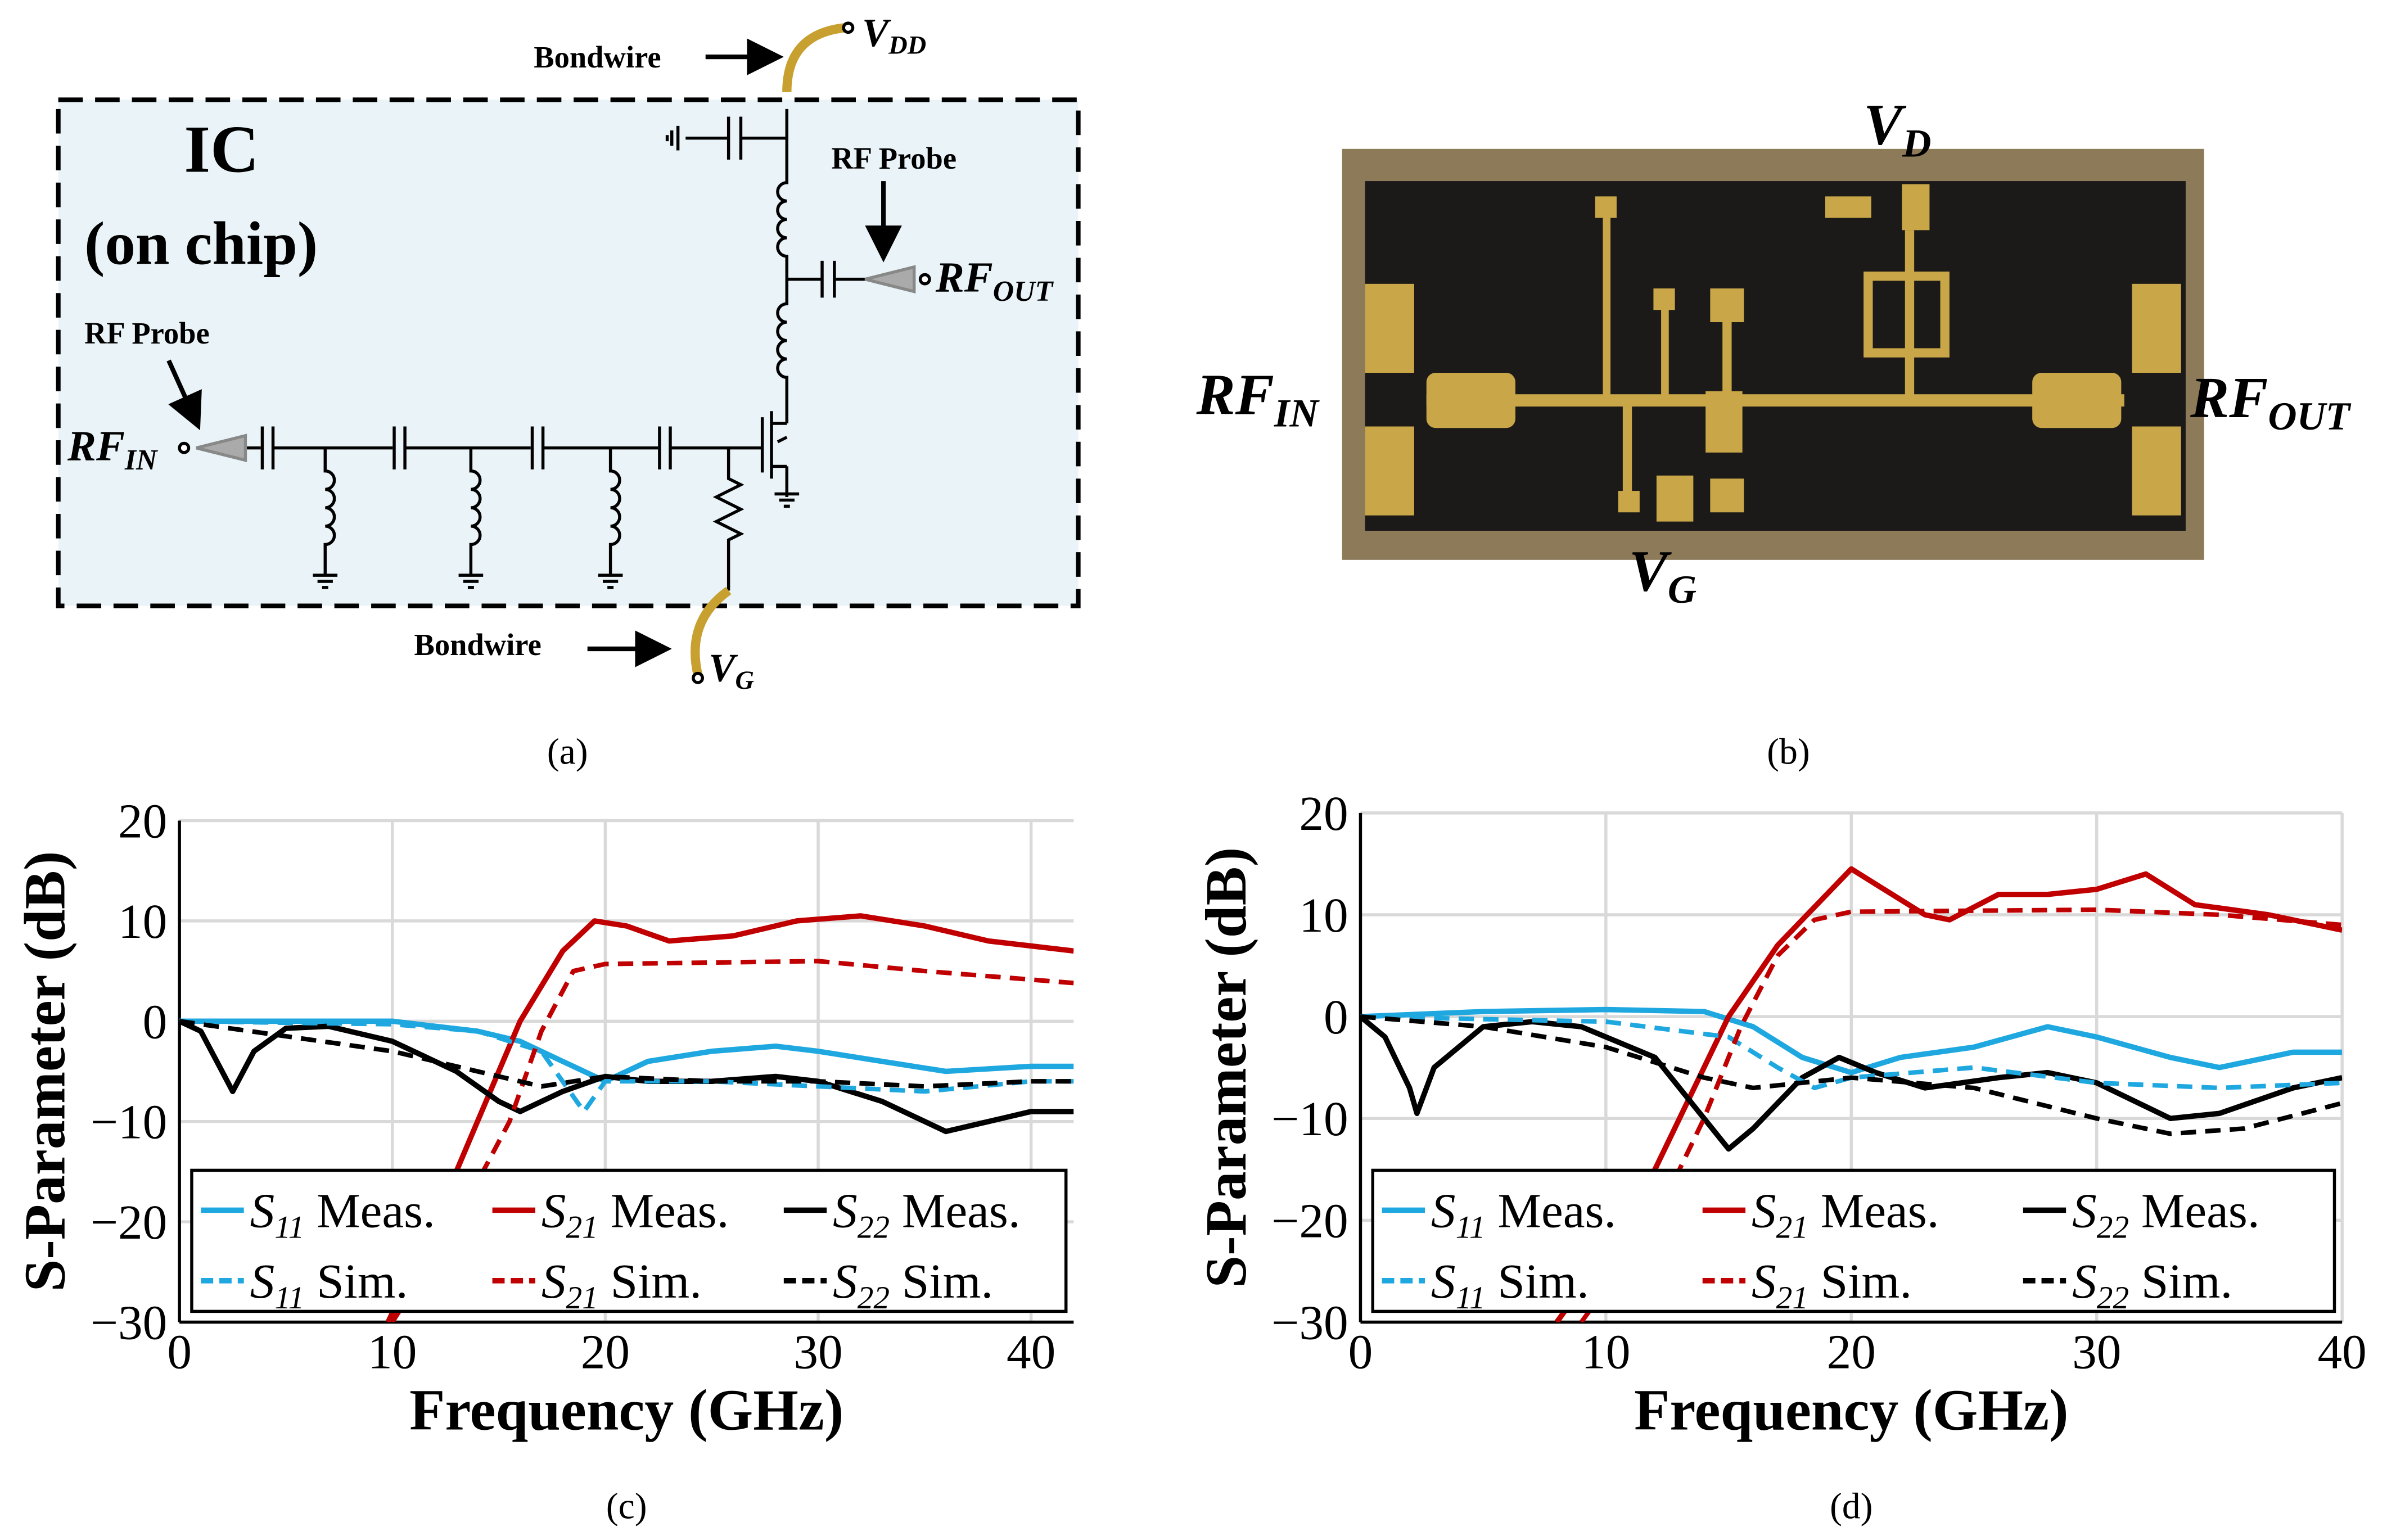 The height and width of the screenshot is (1540, 2405). Describe the element at coordinates (894, 158) in the screenshot. I see `probe-label: RF Probe` at that location.